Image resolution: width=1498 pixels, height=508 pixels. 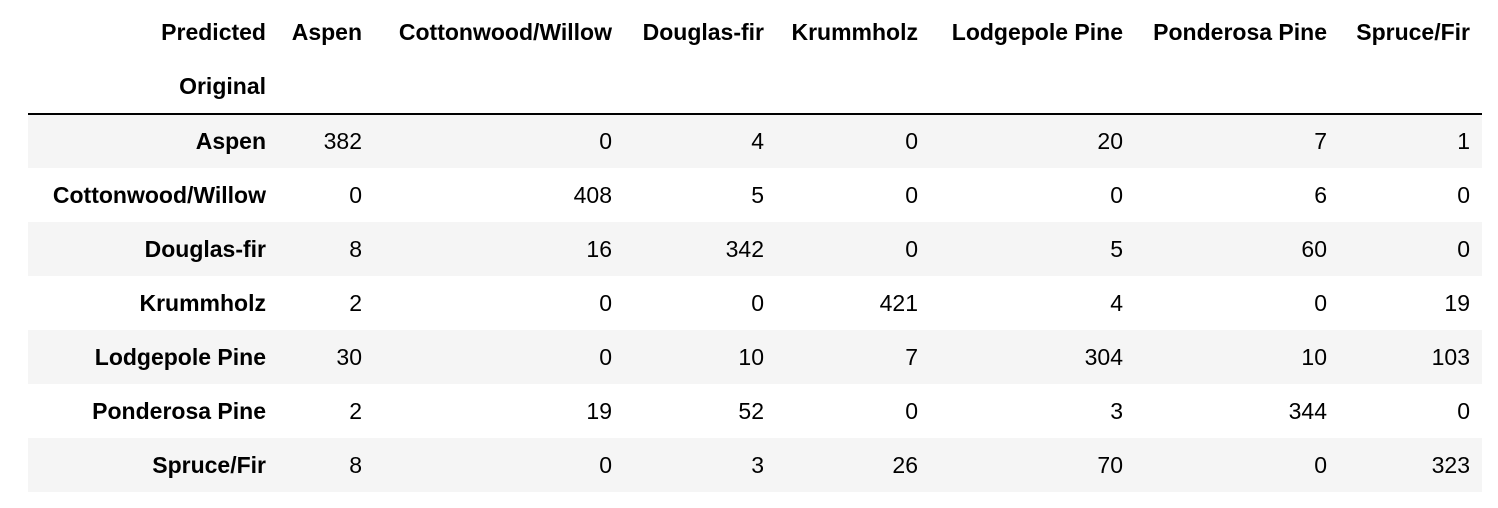 I want to click on table-row: Cottonwood/Willow 0 408 5 0 0 6 0, so click(x=755, y=195).